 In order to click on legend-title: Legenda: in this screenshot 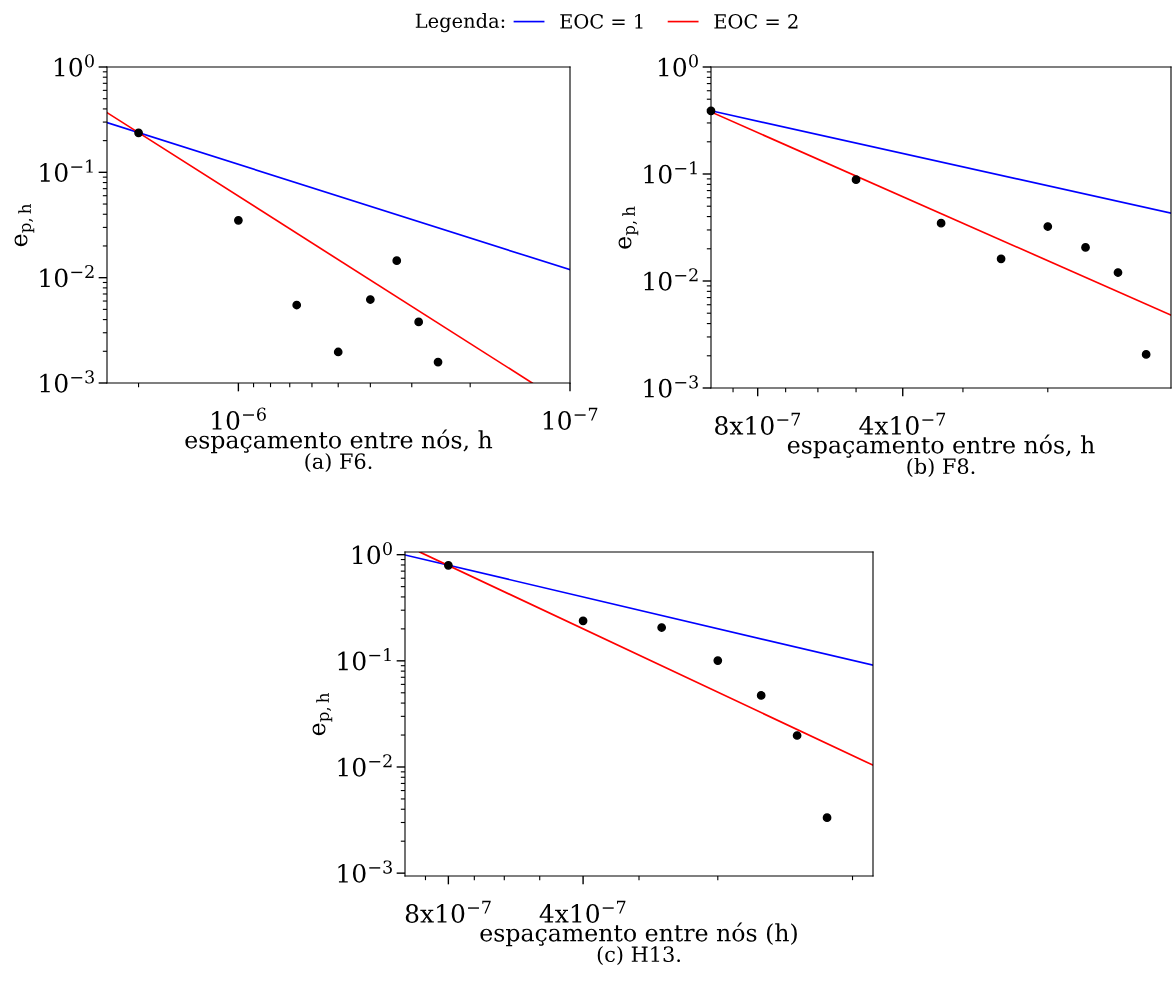, I will do `click(460, 23)`.